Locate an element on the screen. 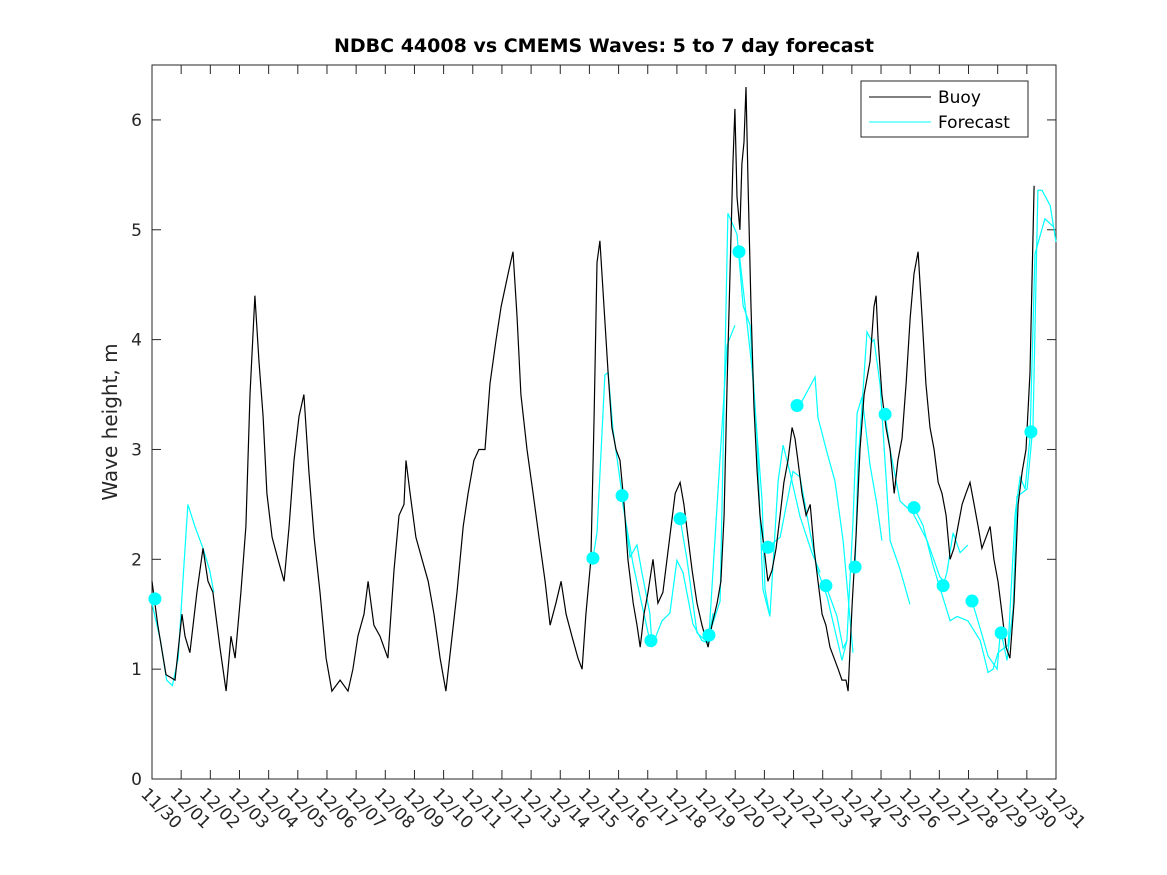 This screenshot has width=1167, height=875. legend: Buoy Forecast is located at coordinates (944, 109).